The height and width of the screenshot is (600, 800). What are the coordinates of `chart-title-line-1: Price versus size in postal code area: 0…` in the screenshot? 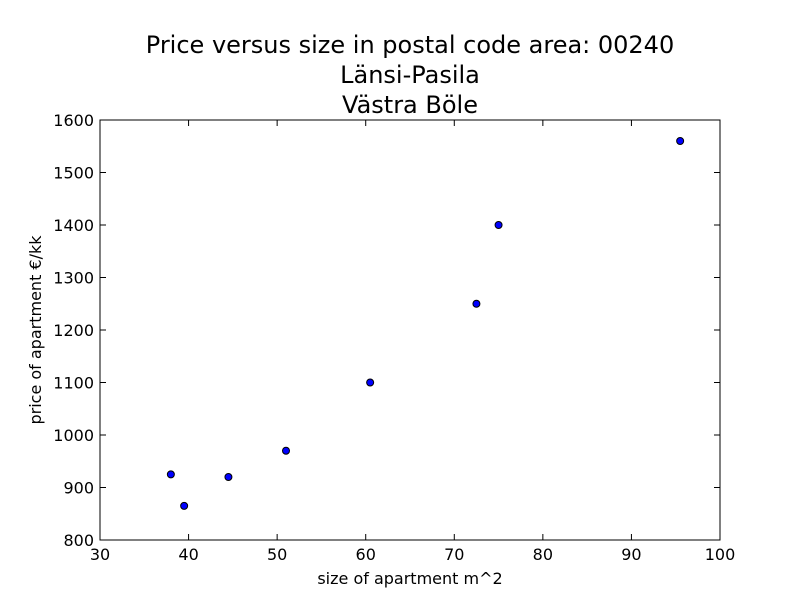 It's located at (410, 45).